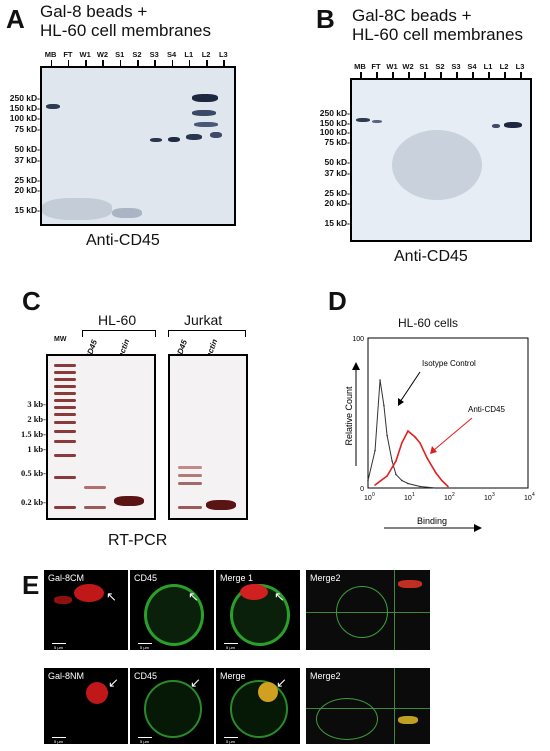  What do you see at coordinates (172, 706) in the screenshot?
I see `micro-r2-cd45: CD45 ↙ 5 μm` at bounding box center [172, 706].